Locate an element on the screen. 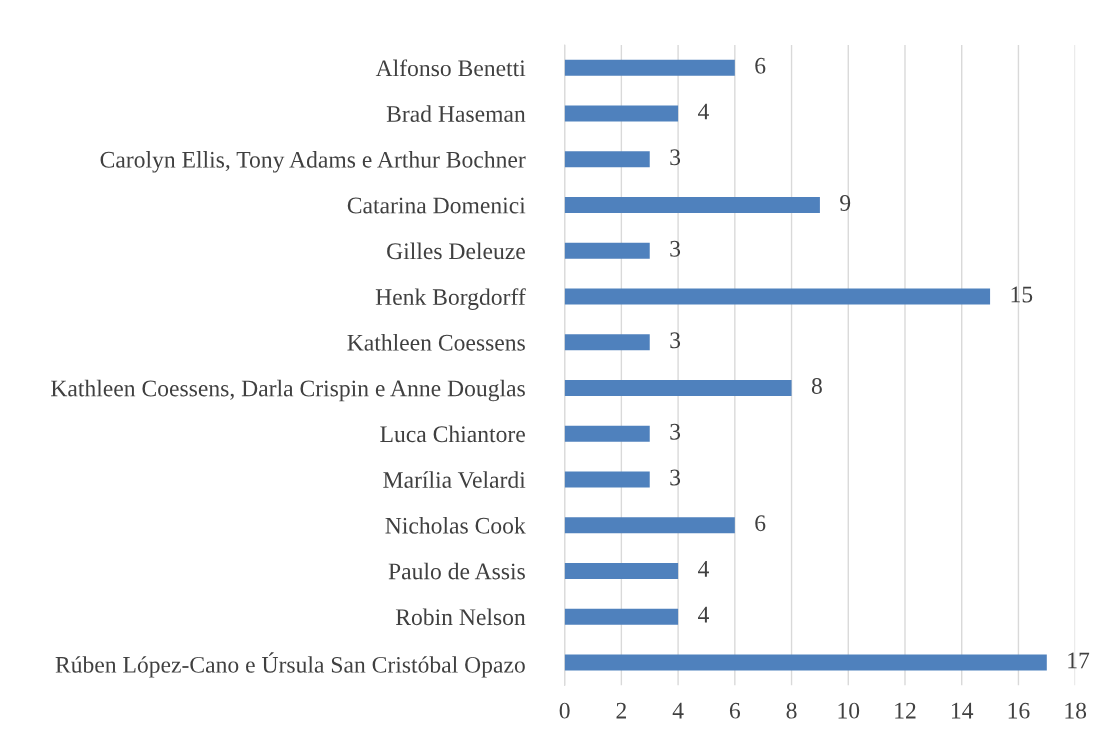  y-tick-label: Carolyn Ellis, Tony Adams e Arthur Bochner is located at coordinates (313, 162).